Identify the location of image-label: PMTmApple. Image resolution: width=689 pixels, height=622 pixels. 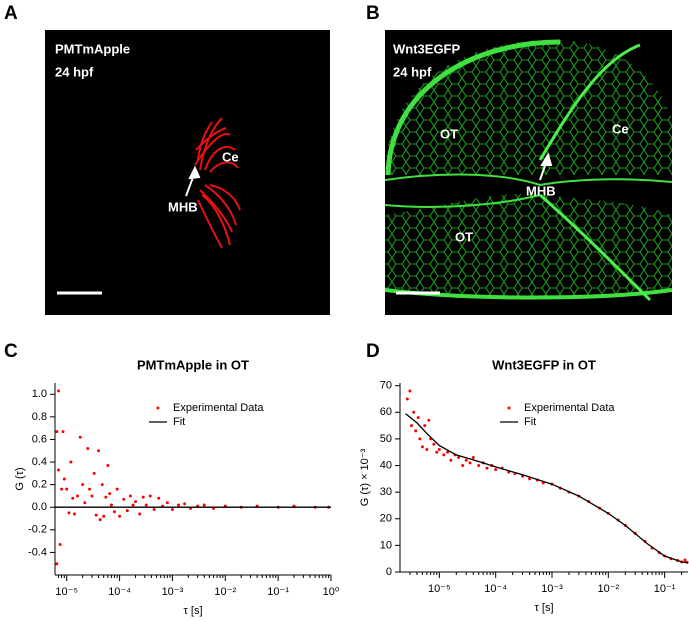
(92, 48).